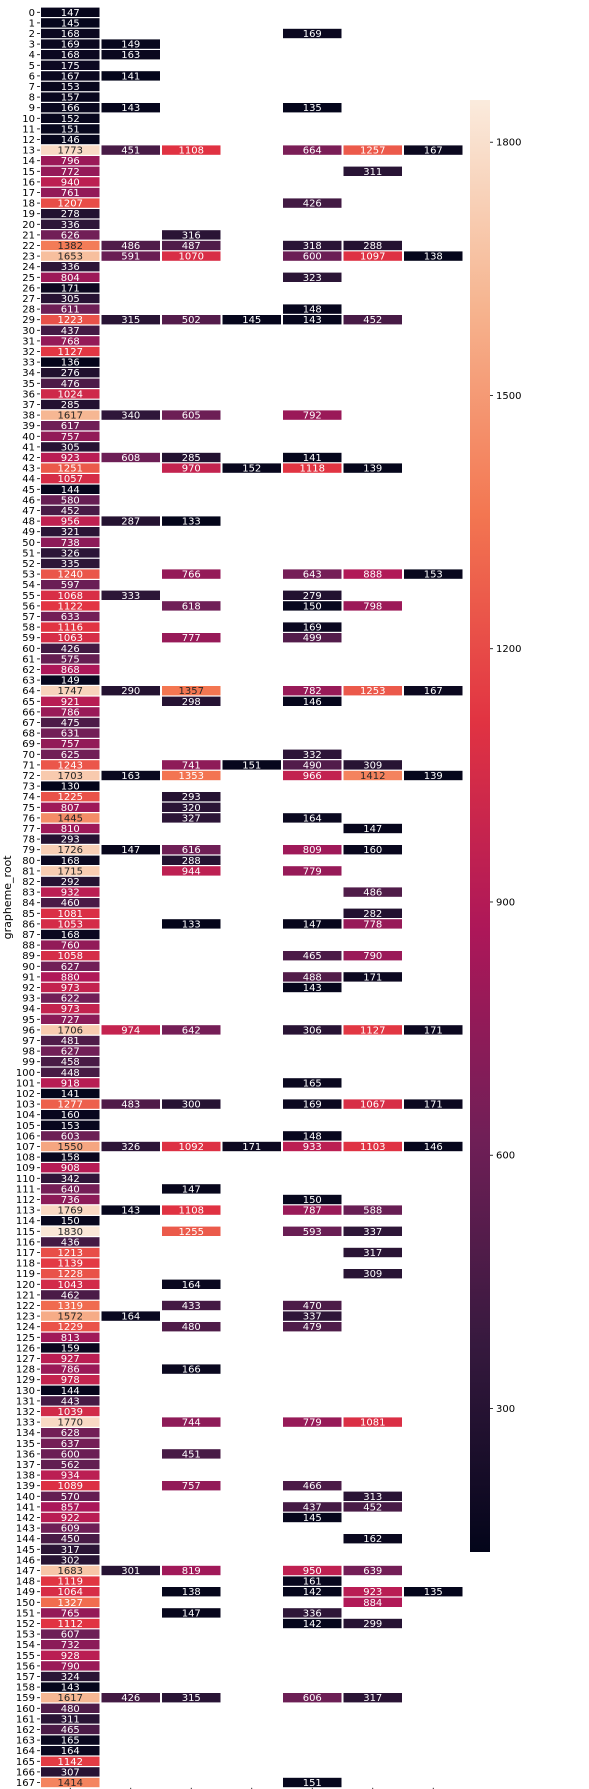  Describe the element at coordinates (28, 1062) in the screenshot. I see `y-tick-label: 99` at that location.